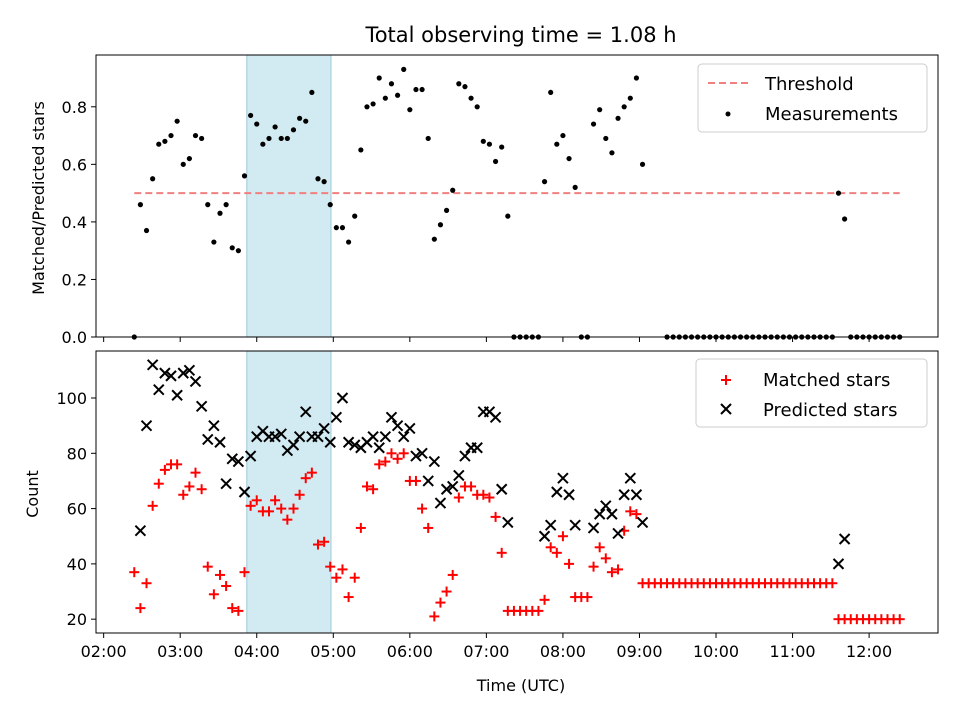 The height and width of the screenshot is (720, 960). I want to click on top-y-tick-label: 0.6, so click(74, 164).